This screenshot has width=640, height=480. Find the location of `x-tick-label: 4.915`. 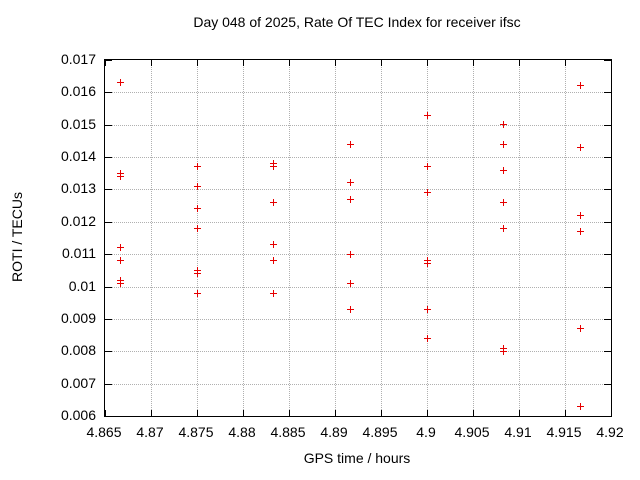

x-tick-label: 4.915 is located at coordinates (564, 432).